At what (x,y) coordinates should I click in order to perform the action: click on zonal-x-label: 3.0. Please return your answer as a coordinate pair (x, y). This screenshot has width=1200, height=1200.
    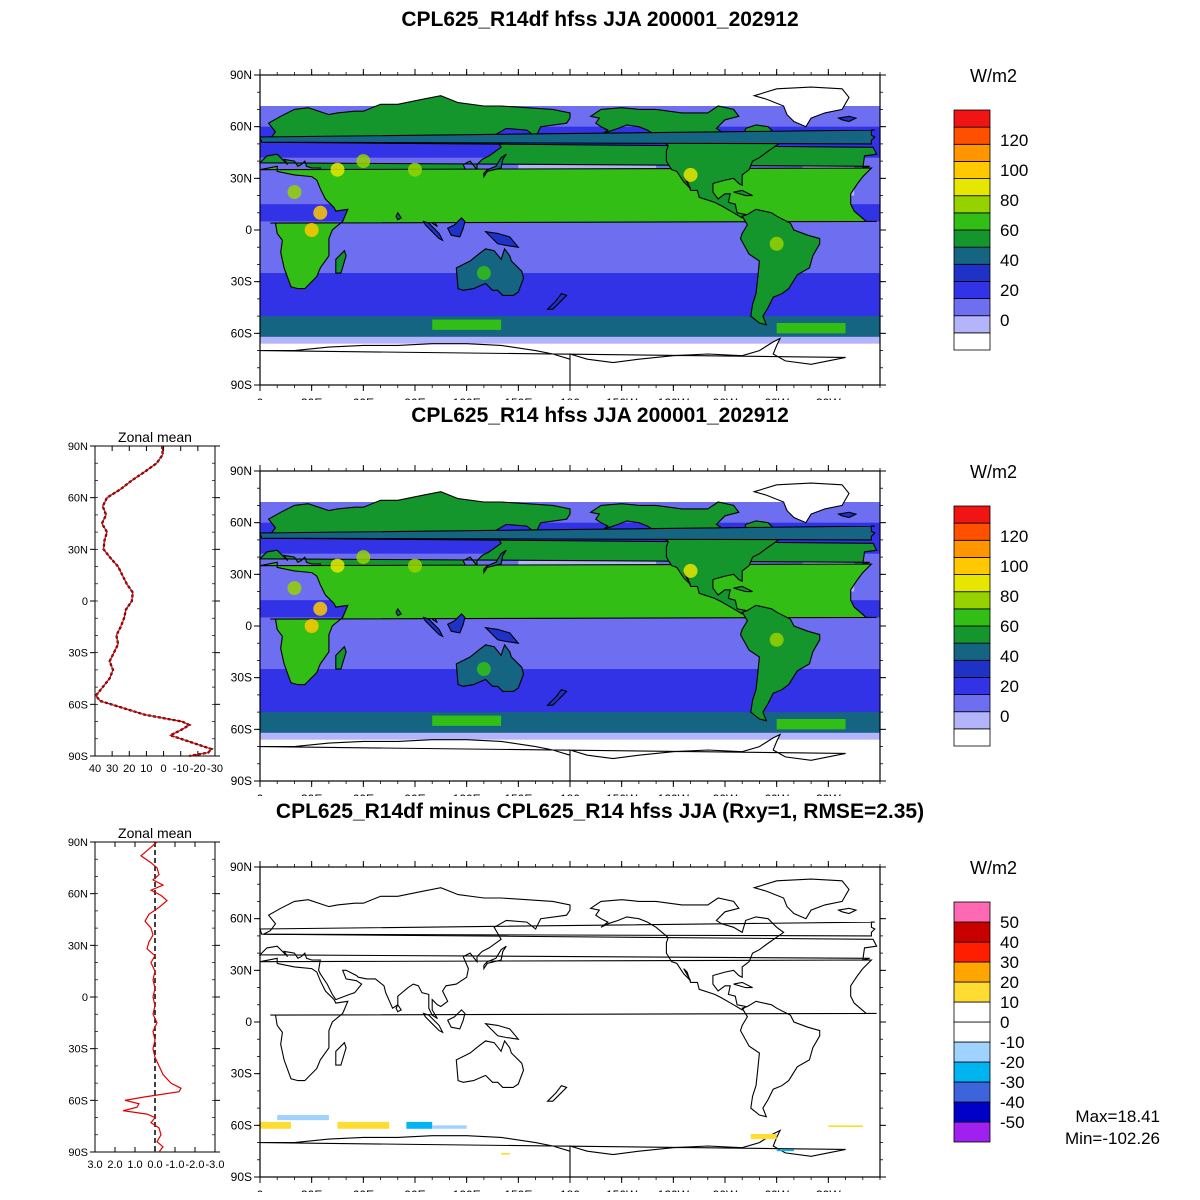
    Looking at the image, I should click on (94, 1165).